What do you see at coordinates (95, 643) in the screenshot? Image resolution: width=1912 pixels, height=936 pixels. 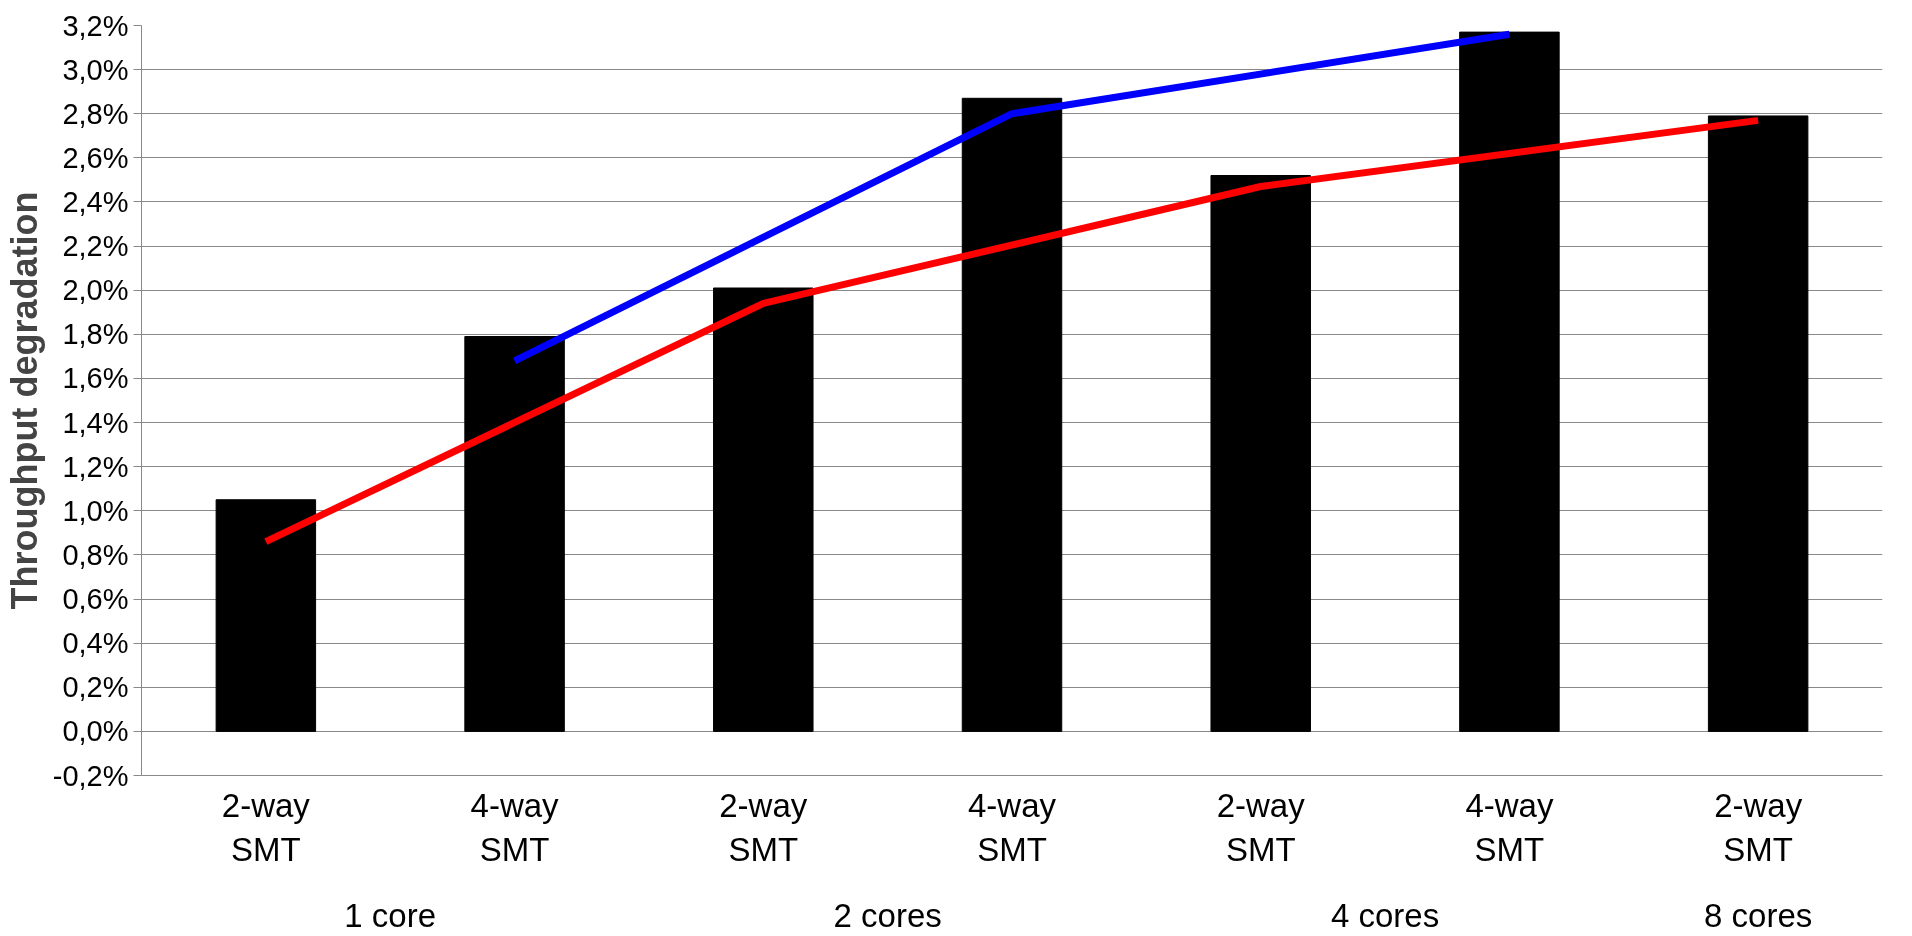 I see `y-tick-label: 0,4%` at bounding box center [95, 643].